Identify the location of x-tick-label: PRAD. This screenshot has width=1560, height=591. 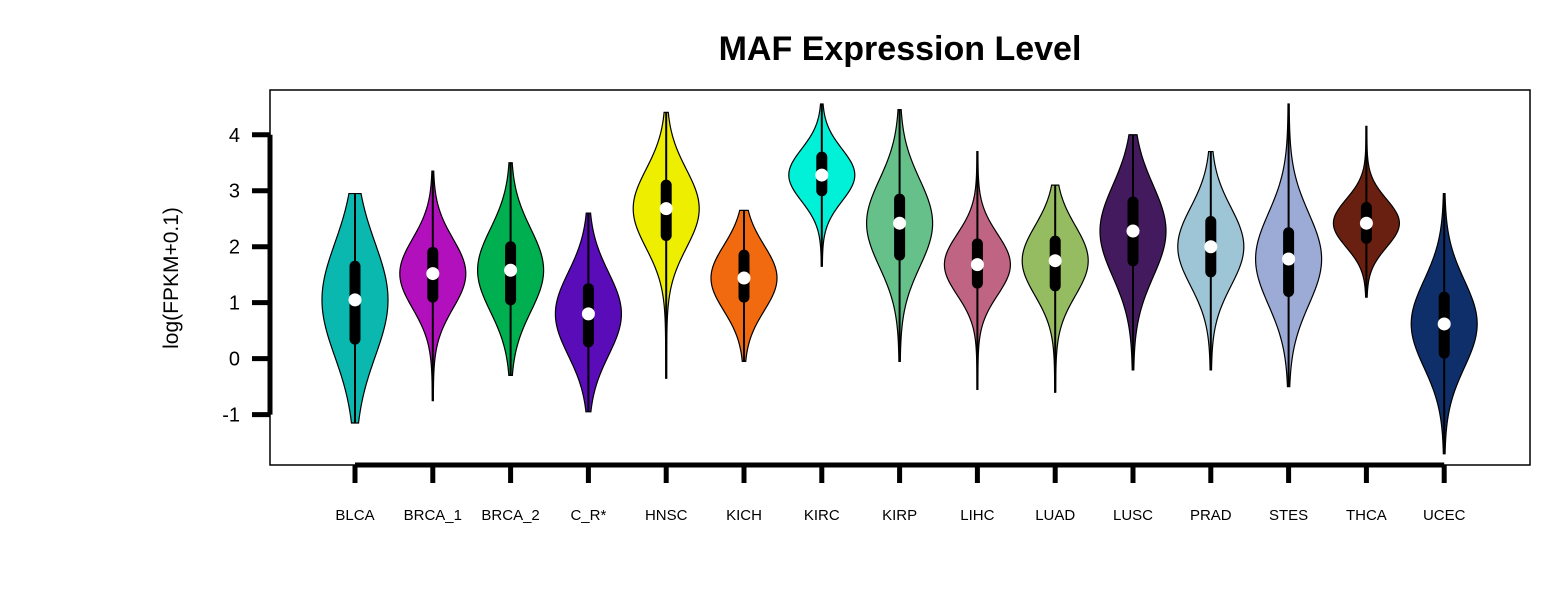
(1211, 515).